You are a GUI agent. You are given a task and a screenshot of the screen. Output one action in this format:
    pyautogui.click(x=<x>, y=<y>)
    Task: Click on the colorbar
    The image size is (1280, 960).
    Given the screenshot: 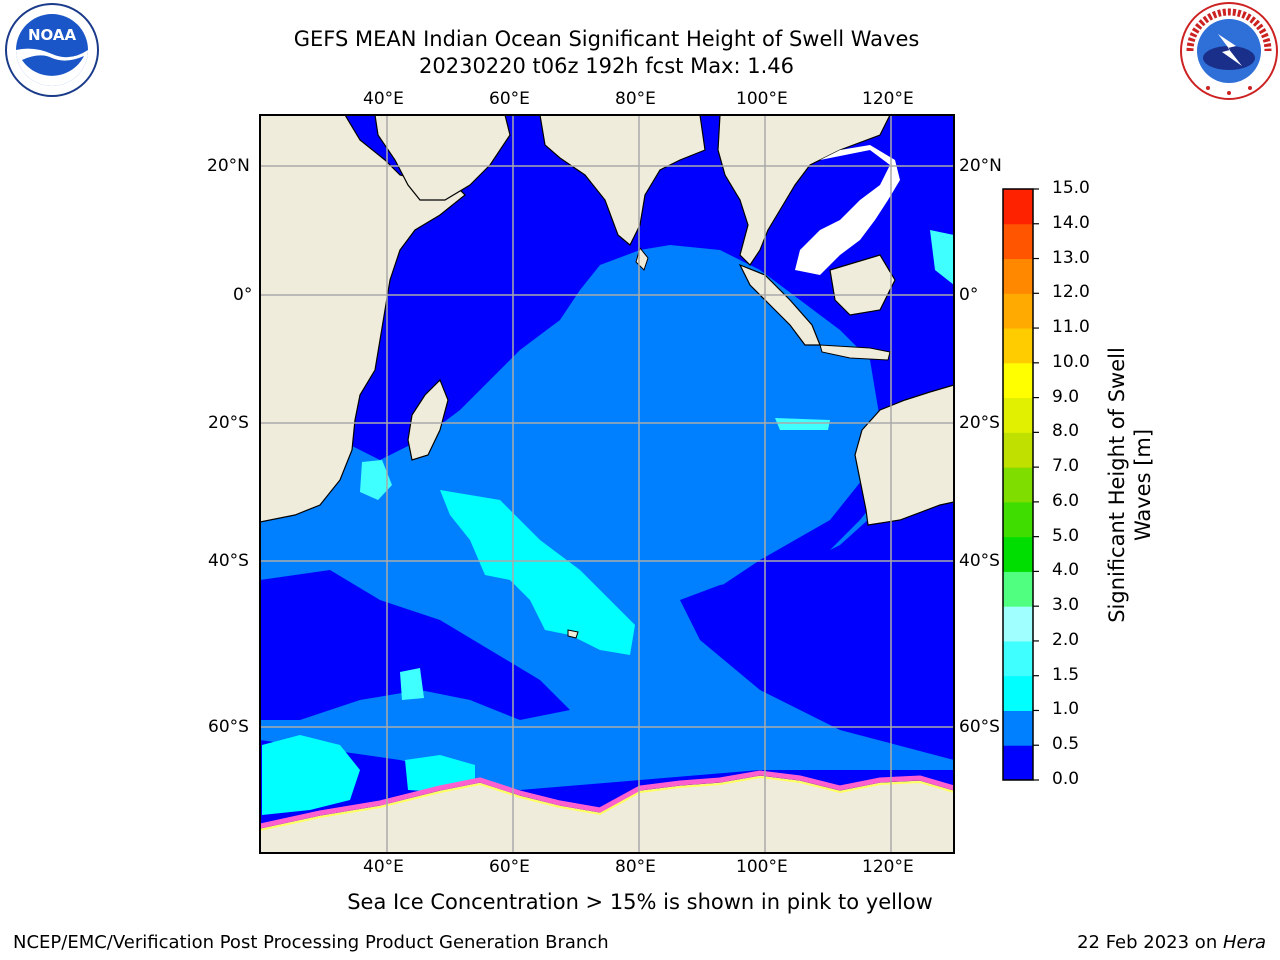 What is the action you would take?
    pyautogui.click(x=1020, y=484)
    